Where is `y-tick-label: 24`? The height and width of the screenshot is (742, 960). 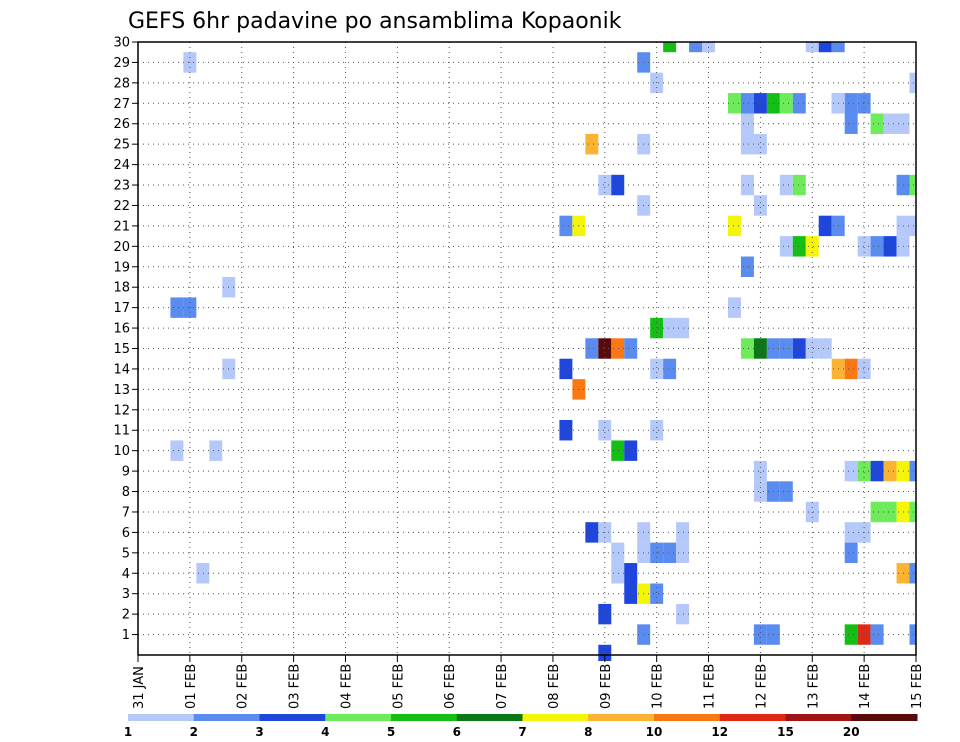
y-tick-label: 24 is located at coordinates (121, 165).